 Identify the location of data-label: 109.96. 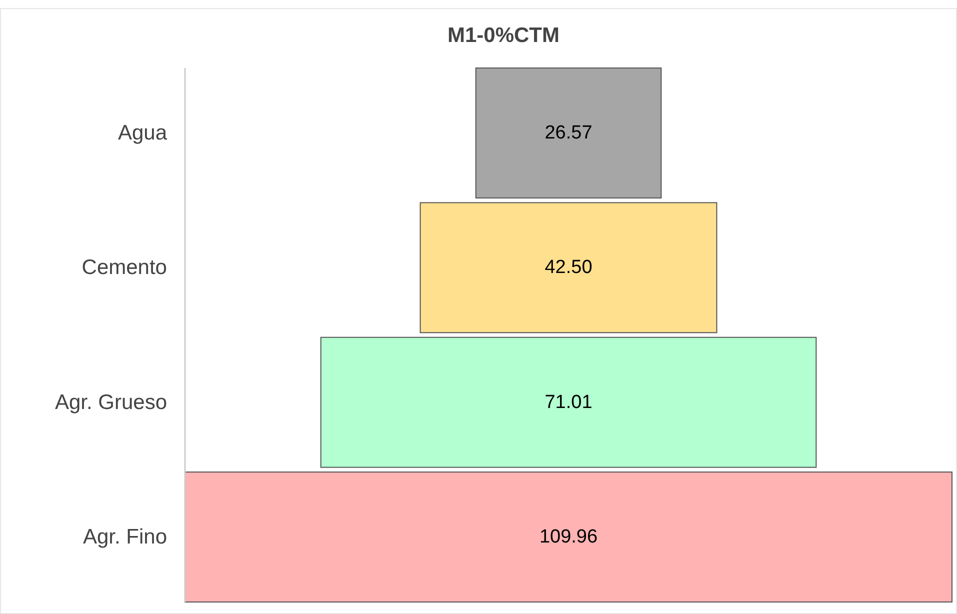
(568, 537).